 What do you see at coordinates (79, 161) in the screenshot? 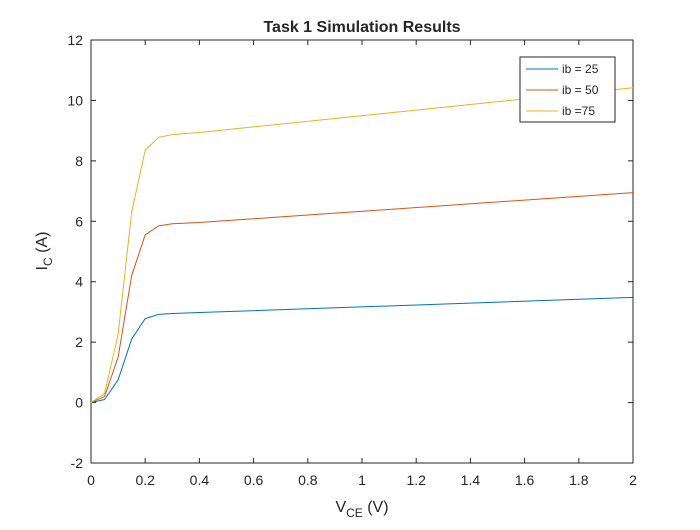
I see `y-tick-label: 8` at bounding box center [79, 161].